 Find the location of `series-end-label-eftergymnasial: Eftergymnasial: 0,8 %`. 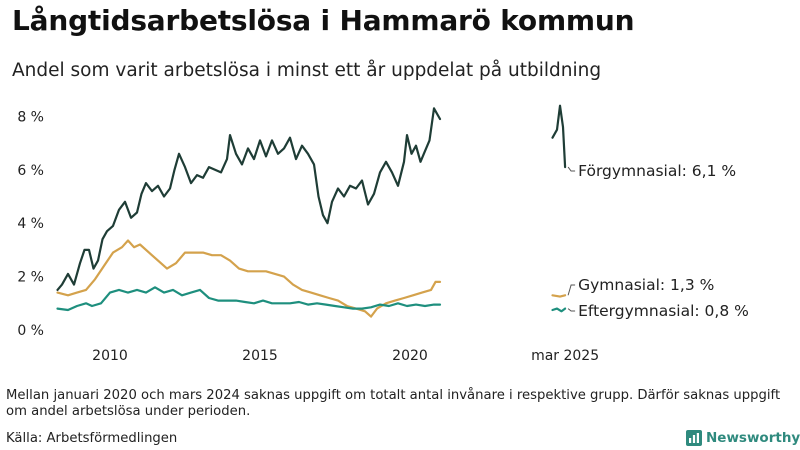

series-end-label-eftergymnasial: Eftergymnasial: 0,8 % is located at coordinates (663, 311).